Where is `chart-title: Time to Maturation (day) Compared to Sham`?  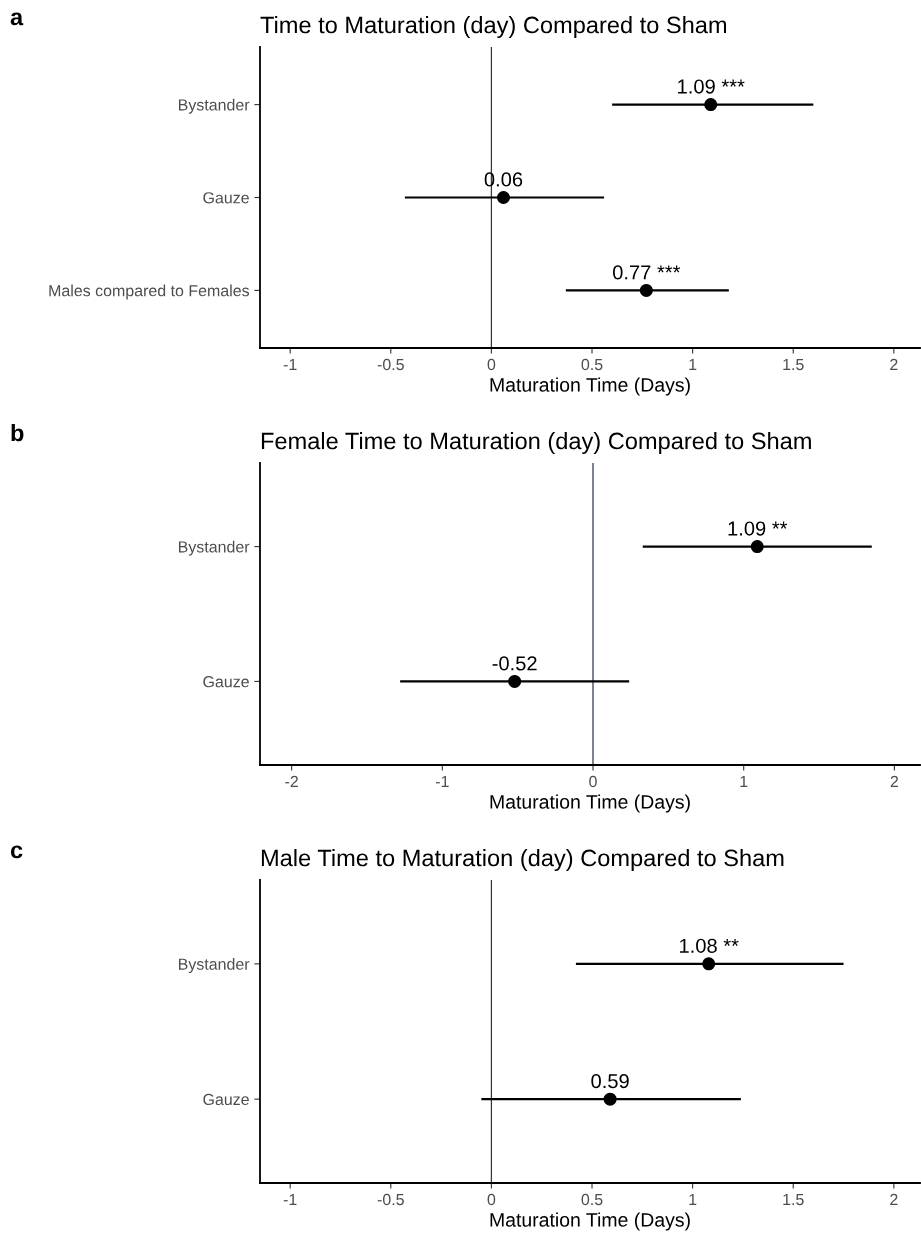
chart-title: Time to Maturation (day) Compared to Sham is located at coordinates (493, 27).